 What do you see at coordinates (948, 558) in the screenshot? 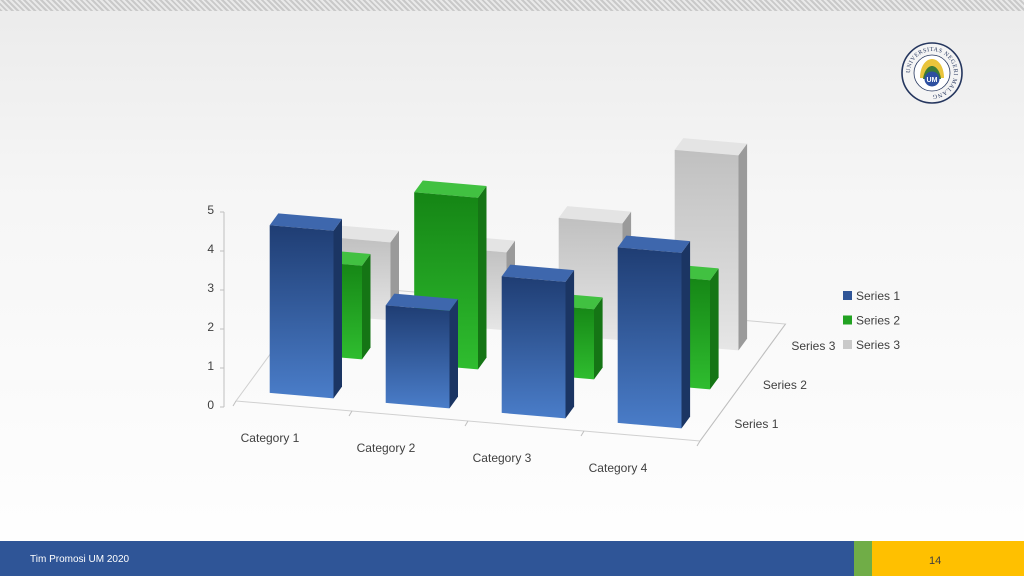
I see `footer-gold-block` at bounding box center [948, 558].